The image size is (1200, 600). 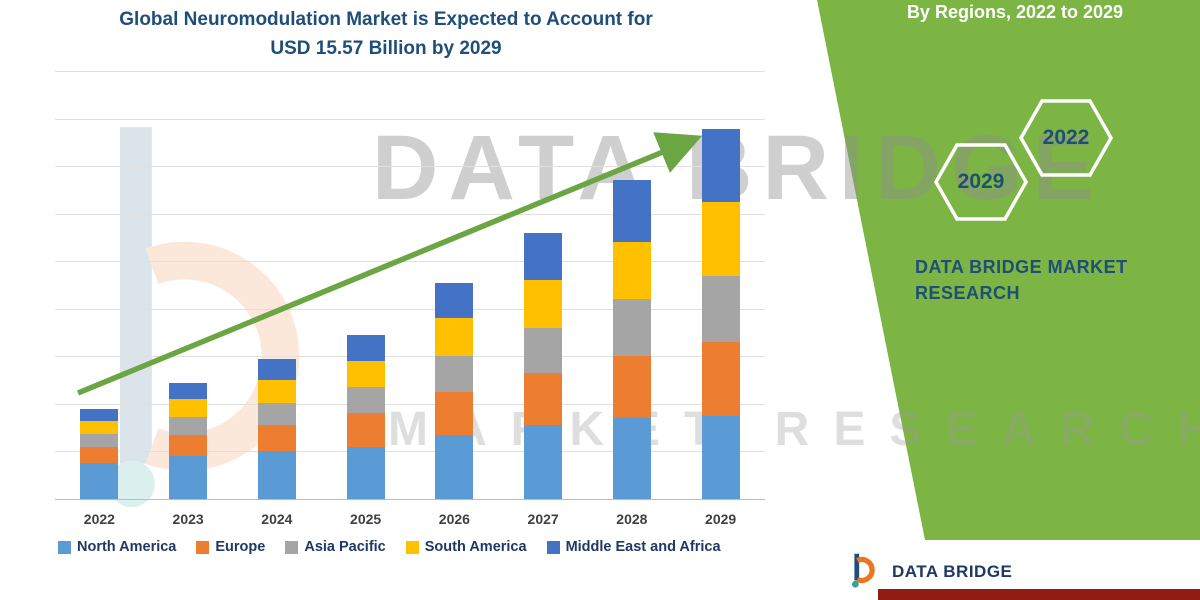 What do you see at coordinates (127, 547) in the screenshot?
I see `legend-label: North America` at bounding box center [127, 547].